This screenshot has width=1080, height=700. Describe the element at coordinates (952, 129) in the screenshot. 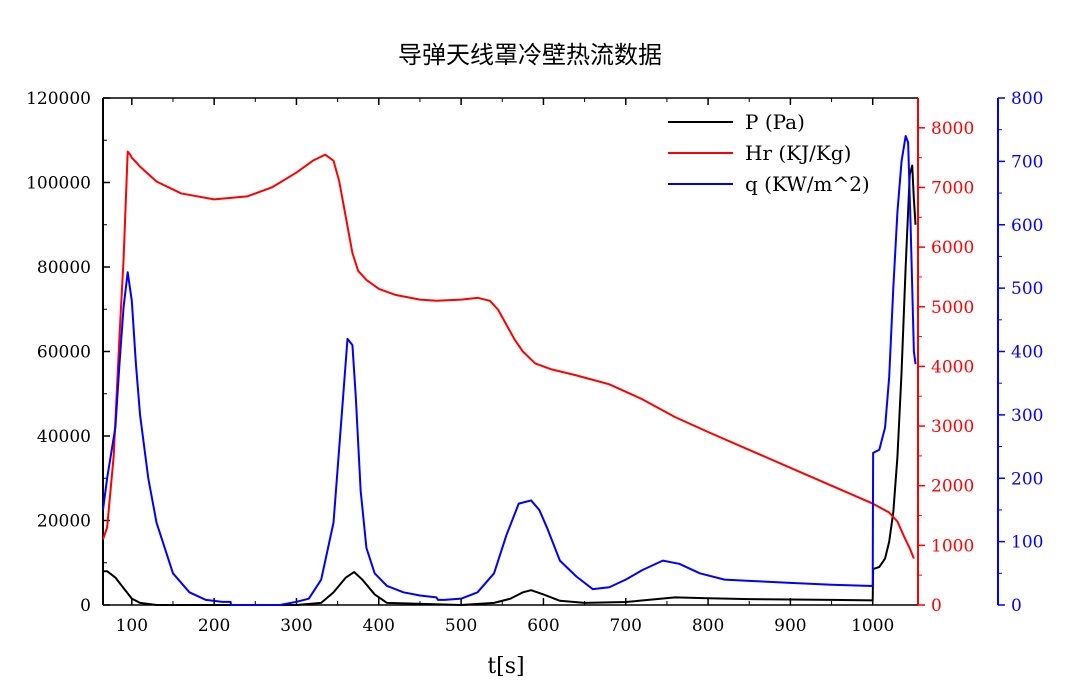

I see `y-tick-label-right1: 8000` at that location.